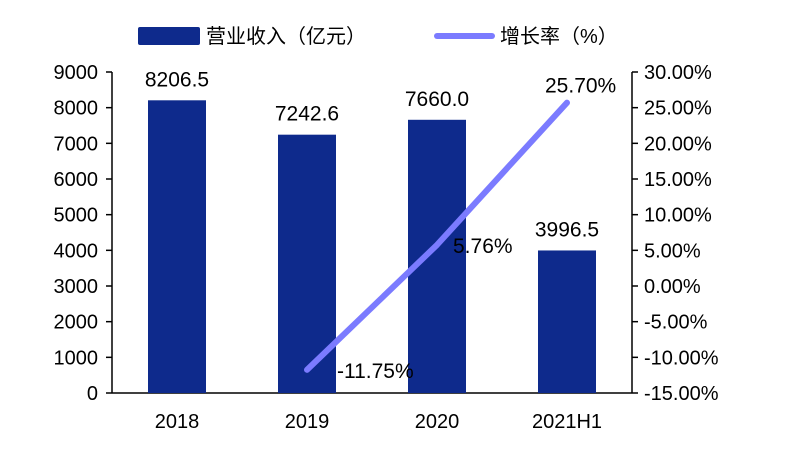  I want to click on left-tick-label: 5000, so click(76, 216).